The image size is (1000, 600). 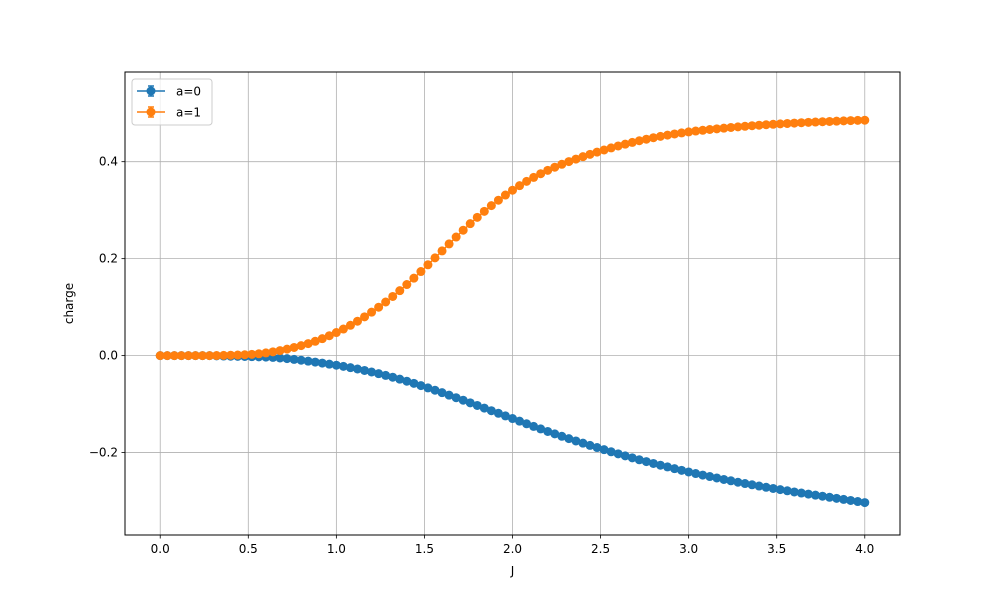 I want to click on y-tick-label: 0.2, so click(x=108, y=259).